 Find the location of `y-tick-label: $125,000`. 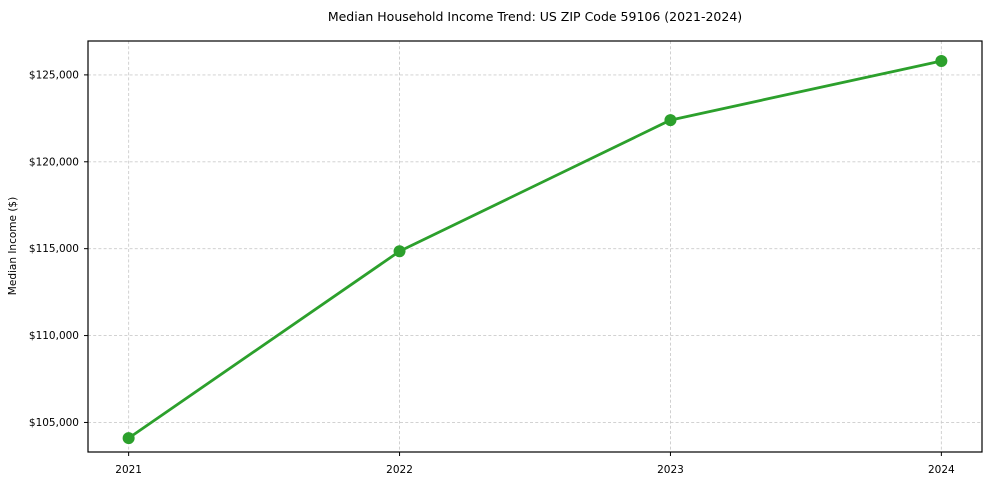

y-tick-label: $125,000 is located at coordinates (54, 75).